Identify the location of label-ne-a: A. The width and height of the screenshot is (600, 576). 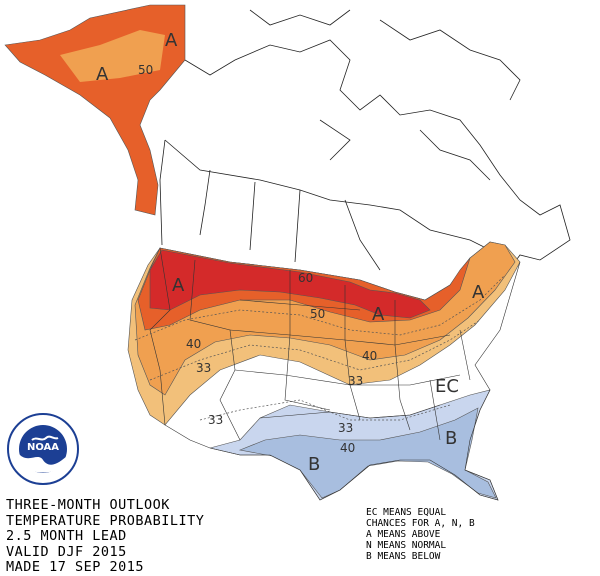
(478, 292).